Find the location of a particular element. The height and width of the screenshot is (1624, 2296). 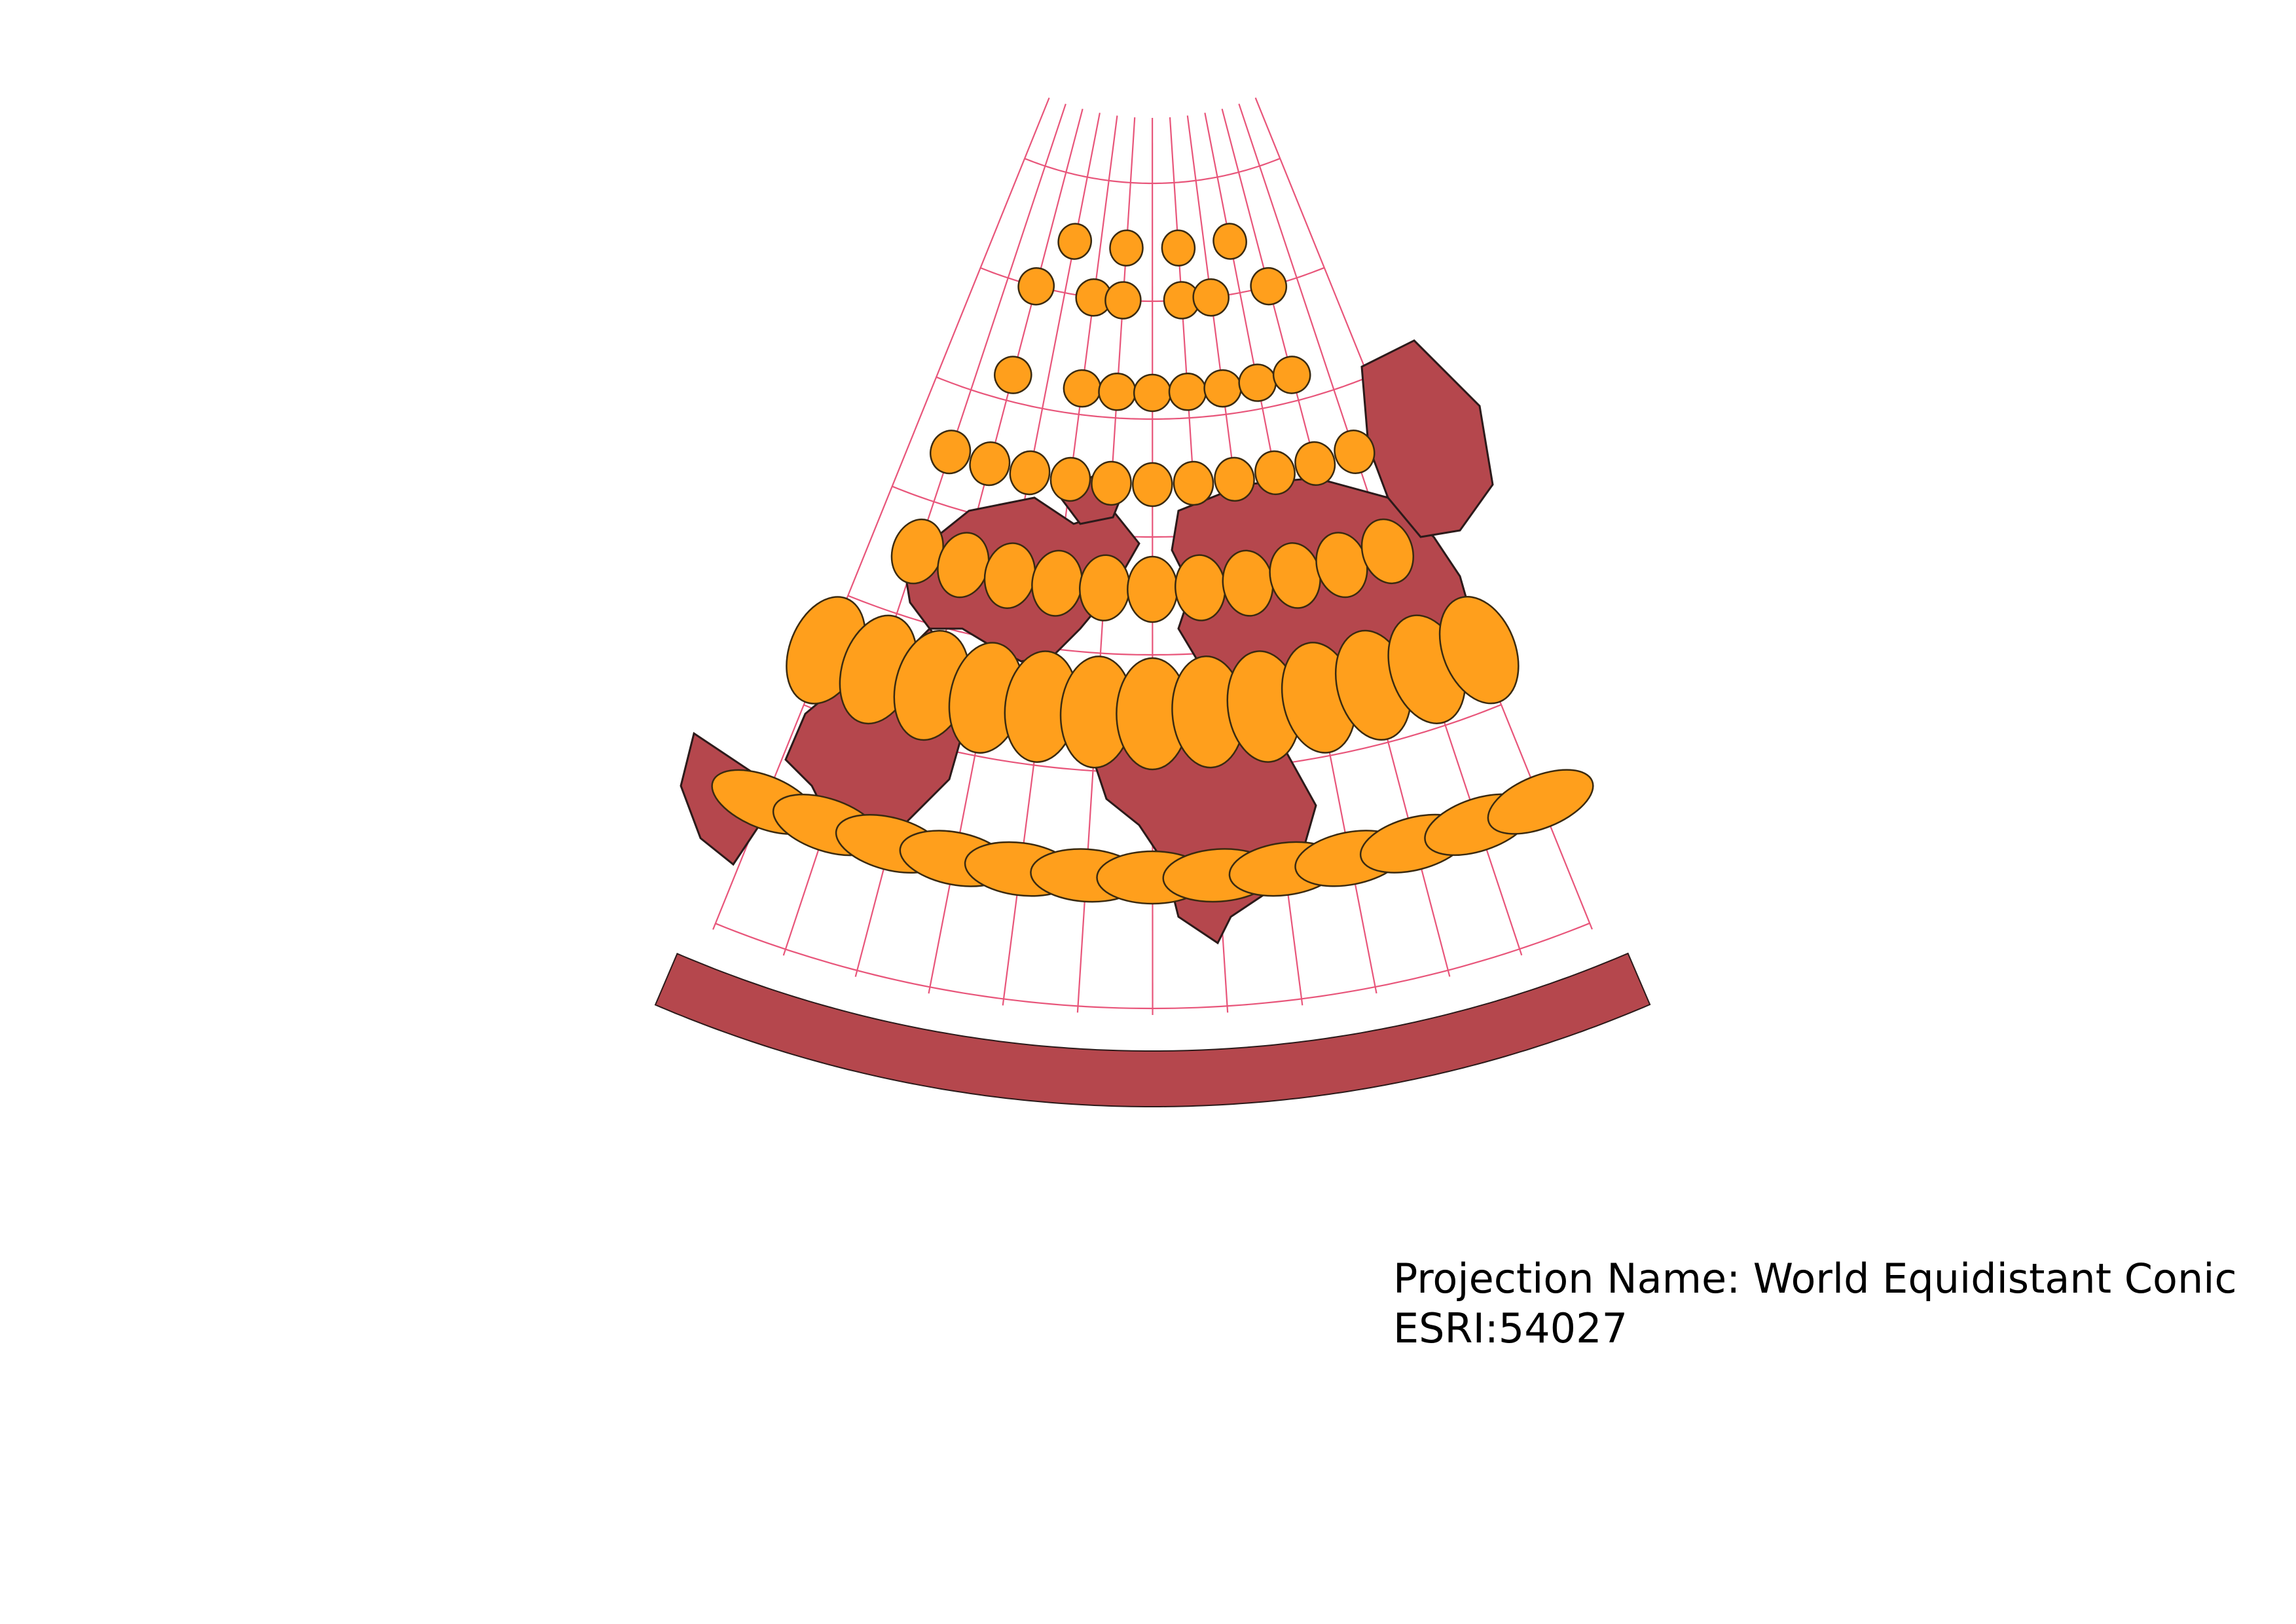

antarctica-outline is located at coordinates (1152, 1029).